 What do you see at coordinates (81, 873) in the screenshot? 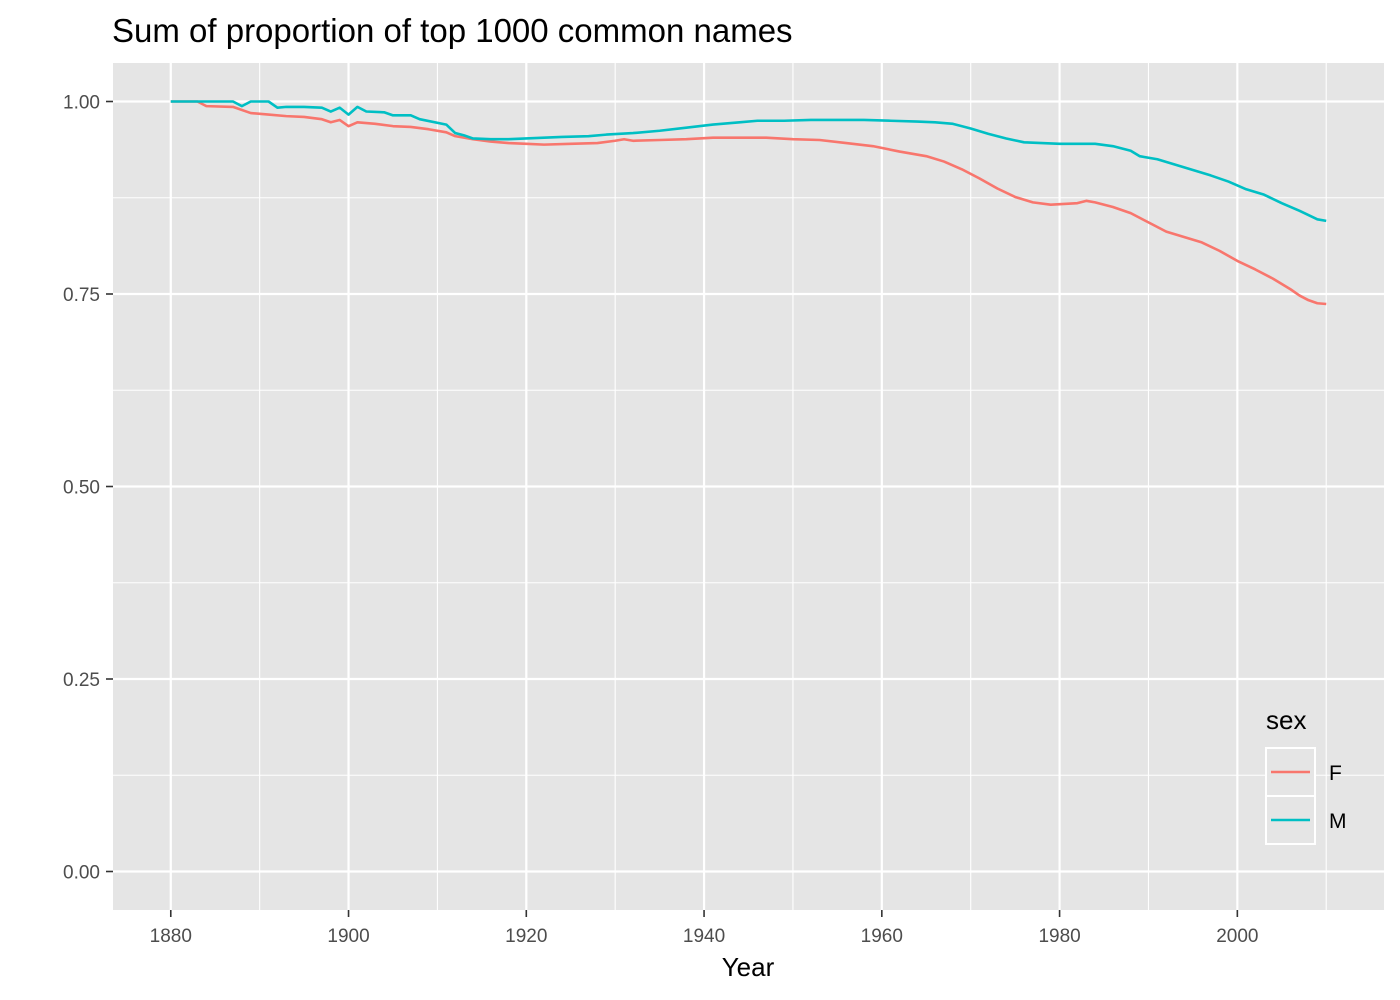
I see `y-tick-label: 0.00` at bounding box center [81, 873].